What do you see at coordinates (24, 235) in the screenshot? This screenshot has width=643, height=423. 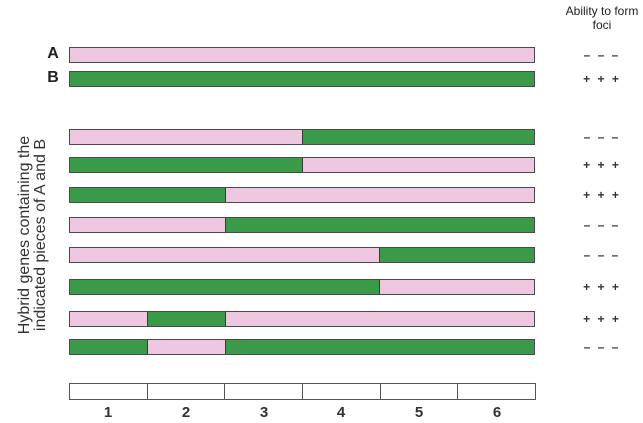 I see `axis-label-line-1: Hybrid genes containing the` at bounding box center [24, 235].